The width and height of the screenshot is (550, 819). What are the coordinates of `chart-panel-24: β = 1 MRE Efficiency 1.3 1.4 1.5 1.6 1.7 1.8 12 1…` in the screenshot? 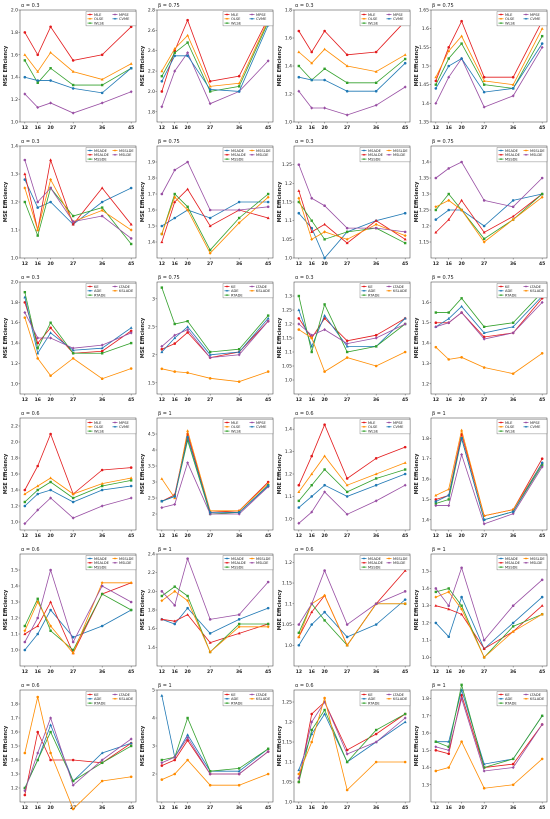 It's located at (481, 747).